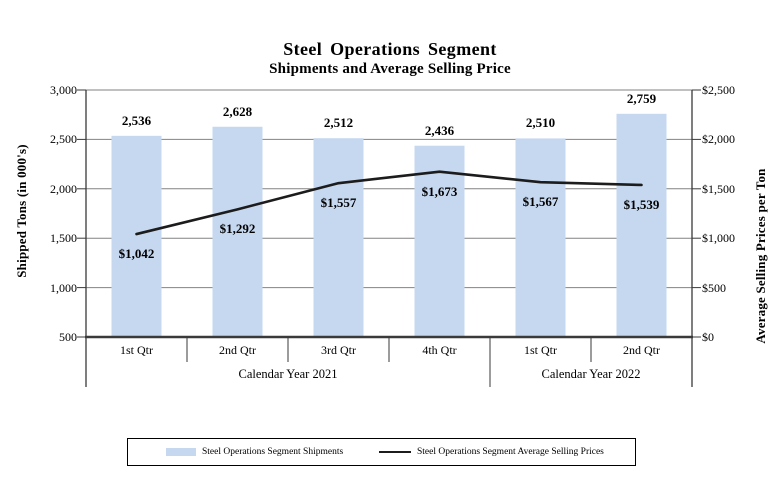 This screenshot has height=477, width=780. Describe the element at coordinates (390, 49) in the screenshot. I see `chart-title: Steel Operations Segment` at that location.